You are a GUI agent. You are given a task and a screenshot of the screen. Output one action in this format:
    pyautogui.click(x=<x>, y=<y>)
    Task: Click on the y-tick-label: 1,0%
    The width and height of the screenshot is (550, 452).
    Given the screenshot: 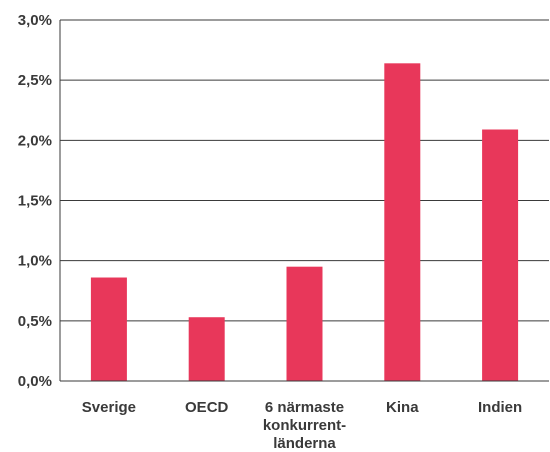 What is the action you would take?
    pyautogui.click(x=35, y=261)
    